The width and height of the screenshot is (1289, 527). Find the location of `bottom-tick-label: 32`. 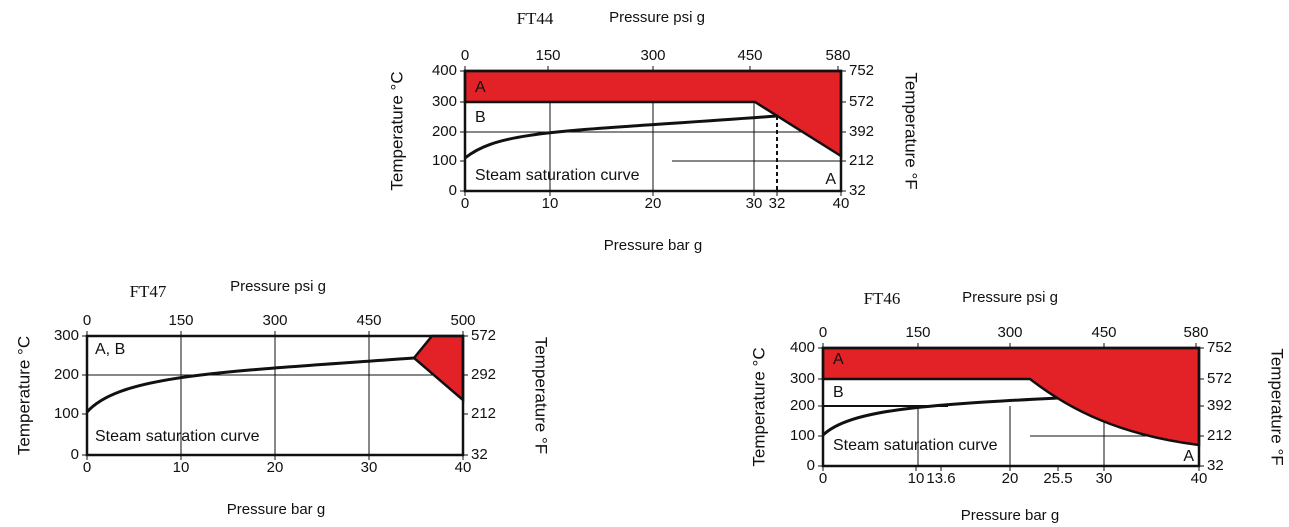

bottom-tick-label: 32 is located at coordinates (777, 203).